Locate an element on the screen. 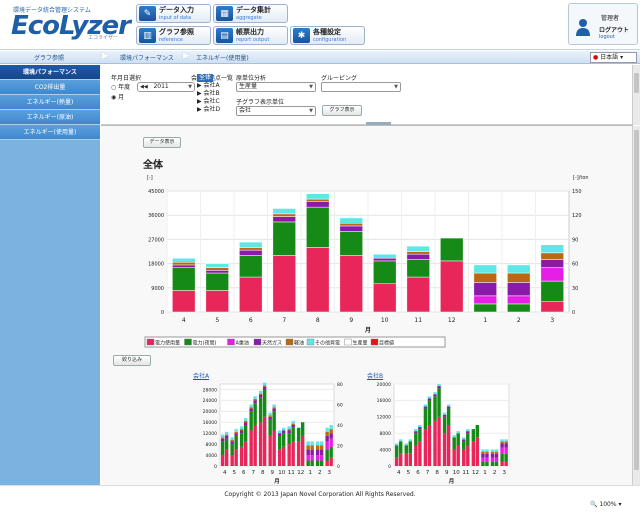 This screenshot has width=640, height=512. breadcrumb-item-energy: エネルギー(使用量) is located at coordinates (222, 58).